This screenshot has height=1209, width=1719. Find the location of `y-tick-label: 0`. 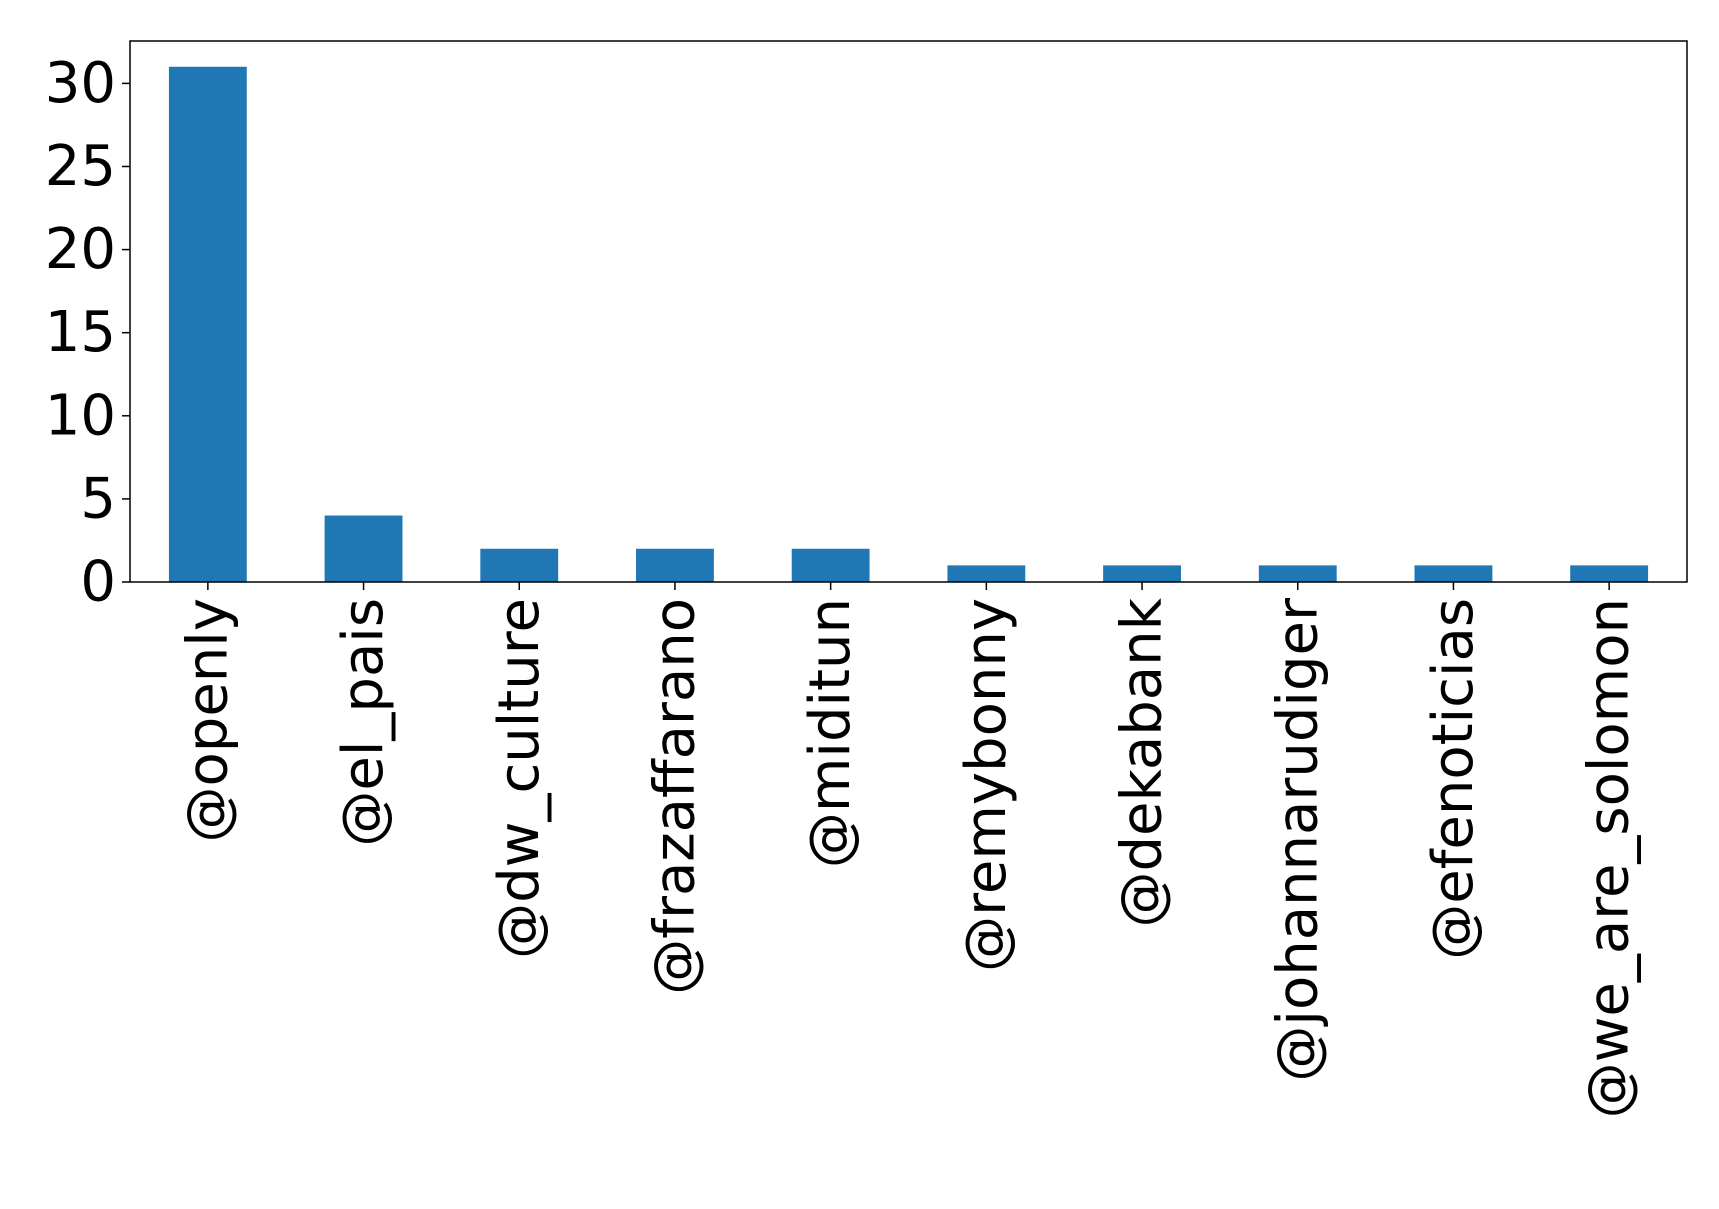

y-tick-label: 0 is located at coordinates (98, 582).